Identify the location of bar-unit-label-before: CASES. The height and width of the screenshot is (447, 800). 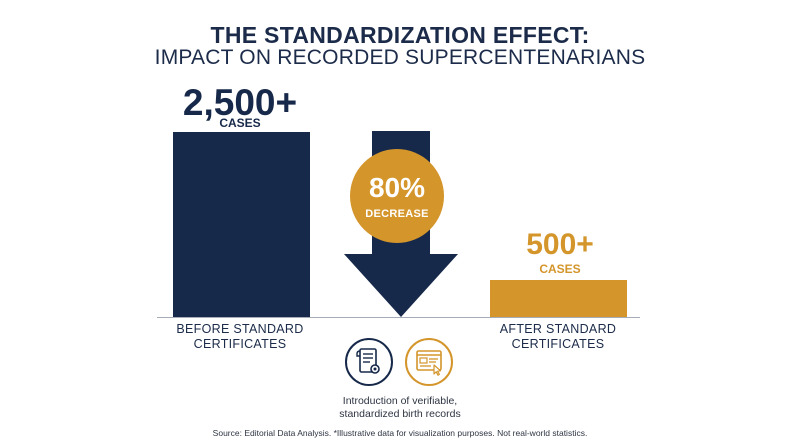
(240, 123).